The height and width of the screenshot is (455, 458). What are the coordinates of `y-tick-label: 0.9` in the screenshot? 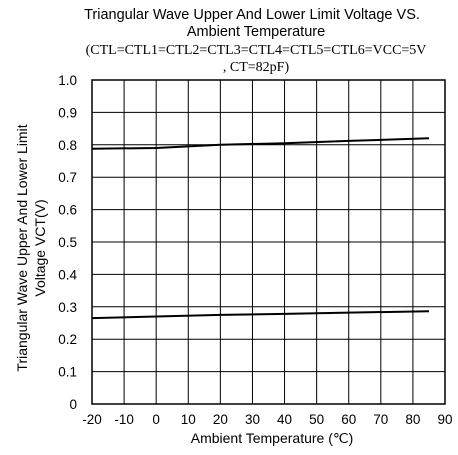 It's located at (67, 112).